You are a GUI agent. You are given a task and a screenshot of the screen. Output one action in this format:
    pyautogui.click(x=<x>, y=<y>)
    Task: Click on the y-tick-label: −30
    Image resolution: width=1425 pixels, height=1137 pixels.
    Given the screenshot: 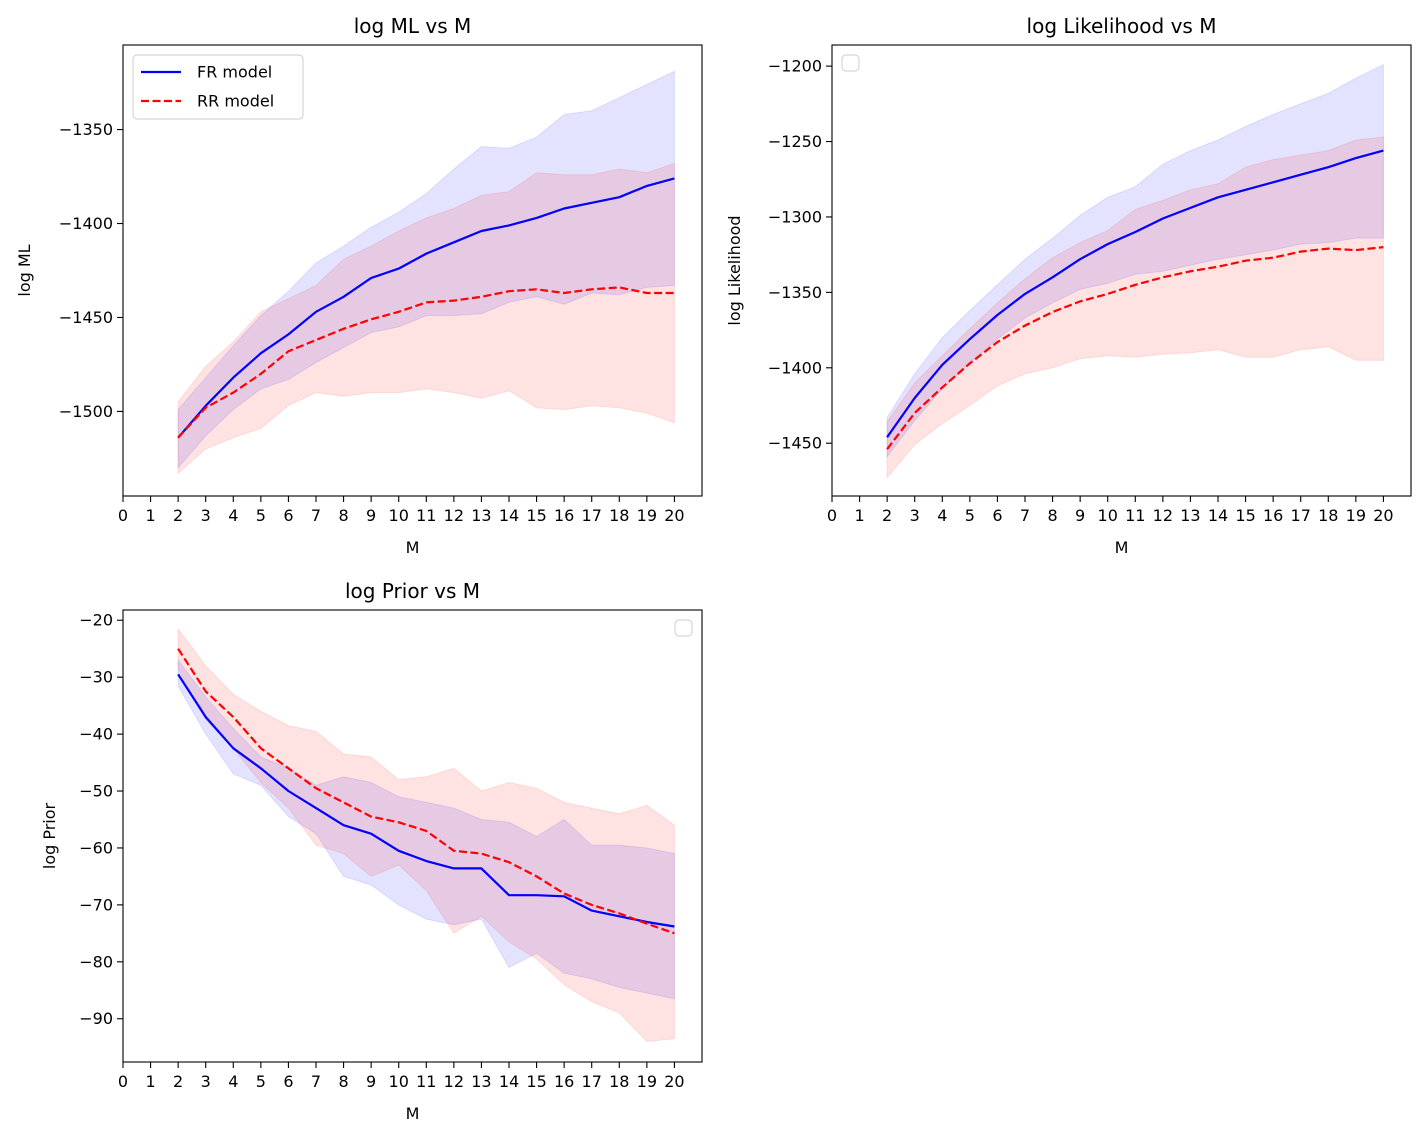 What is the action you would take?
    pyautogui.click(x=96, y=677)
    